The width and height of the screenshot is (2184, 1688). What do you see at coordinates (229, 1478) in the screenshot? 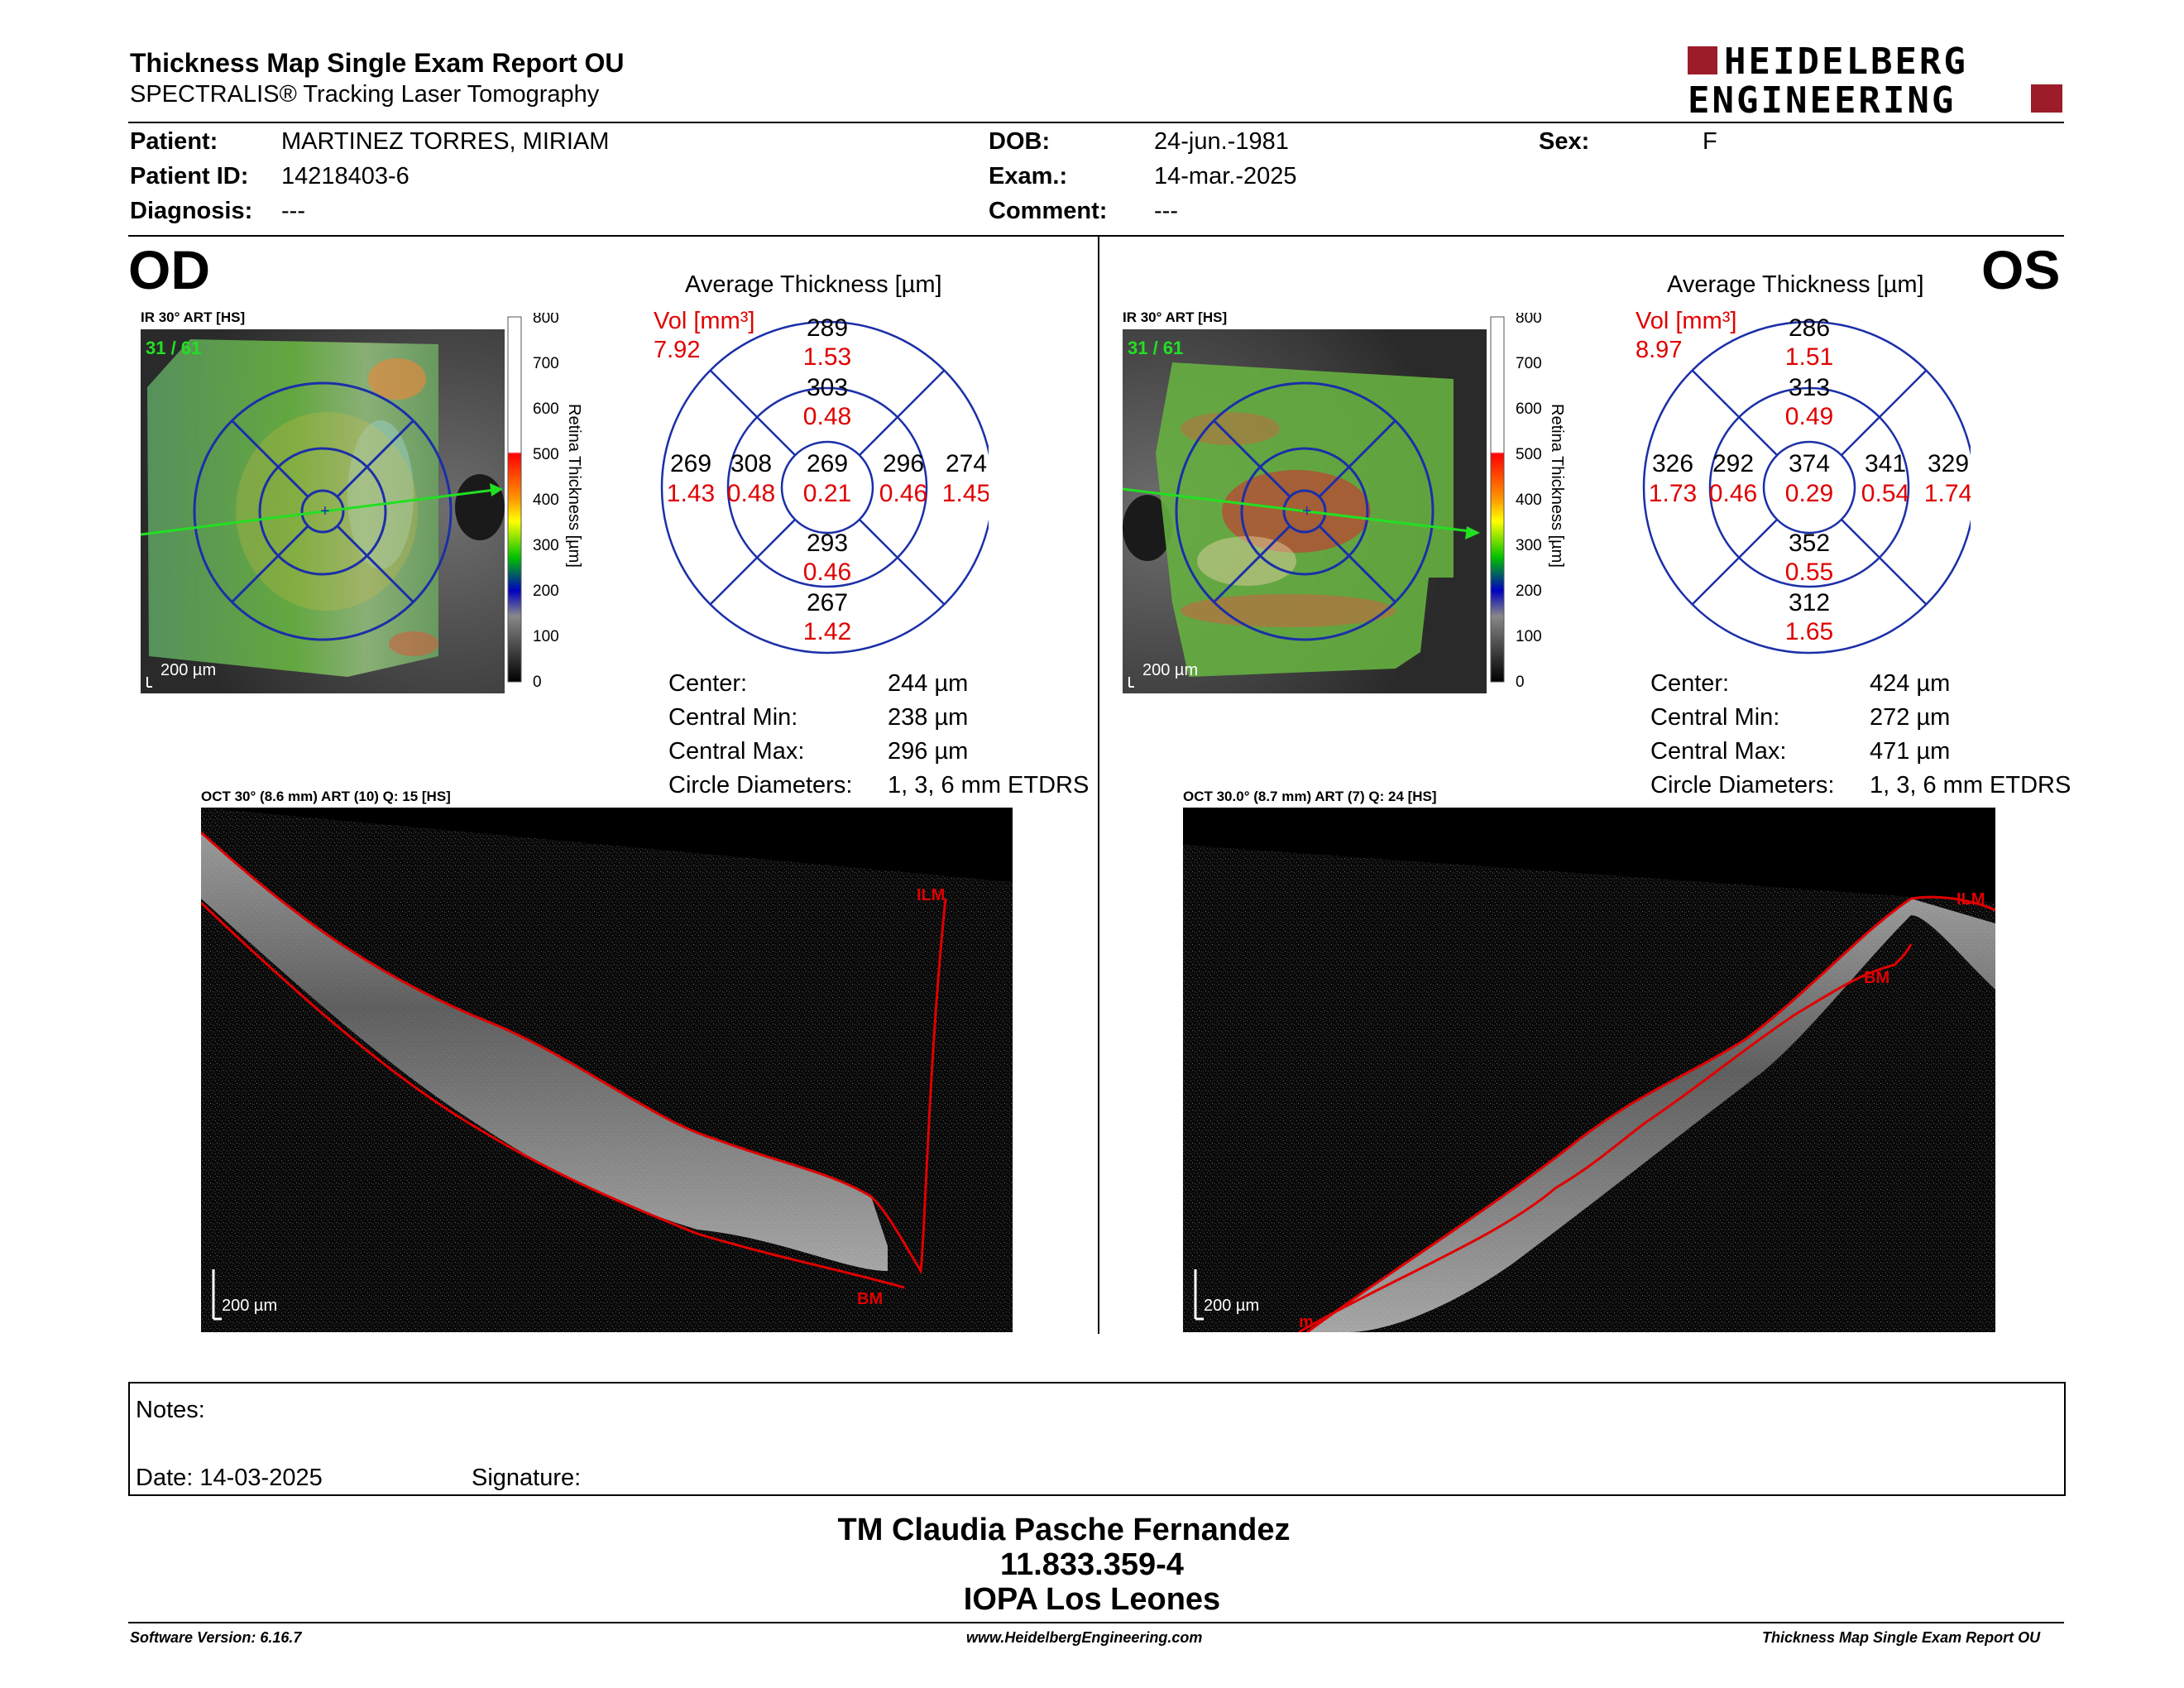
I see `notes-date: Date: 14-03-2025` at bounding box center [229, 1478].